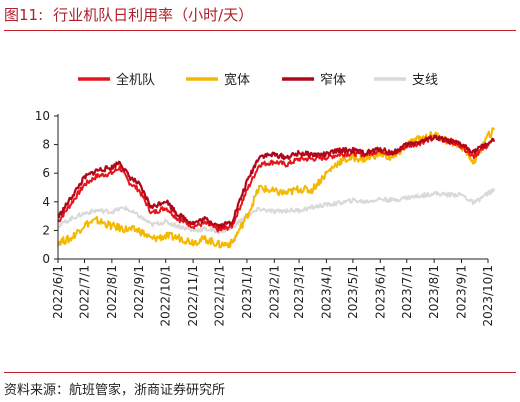 The height and width of the screenshot is (402, 520). I want to click on x-tick-label: 2023/10/1, so click(488, 296).